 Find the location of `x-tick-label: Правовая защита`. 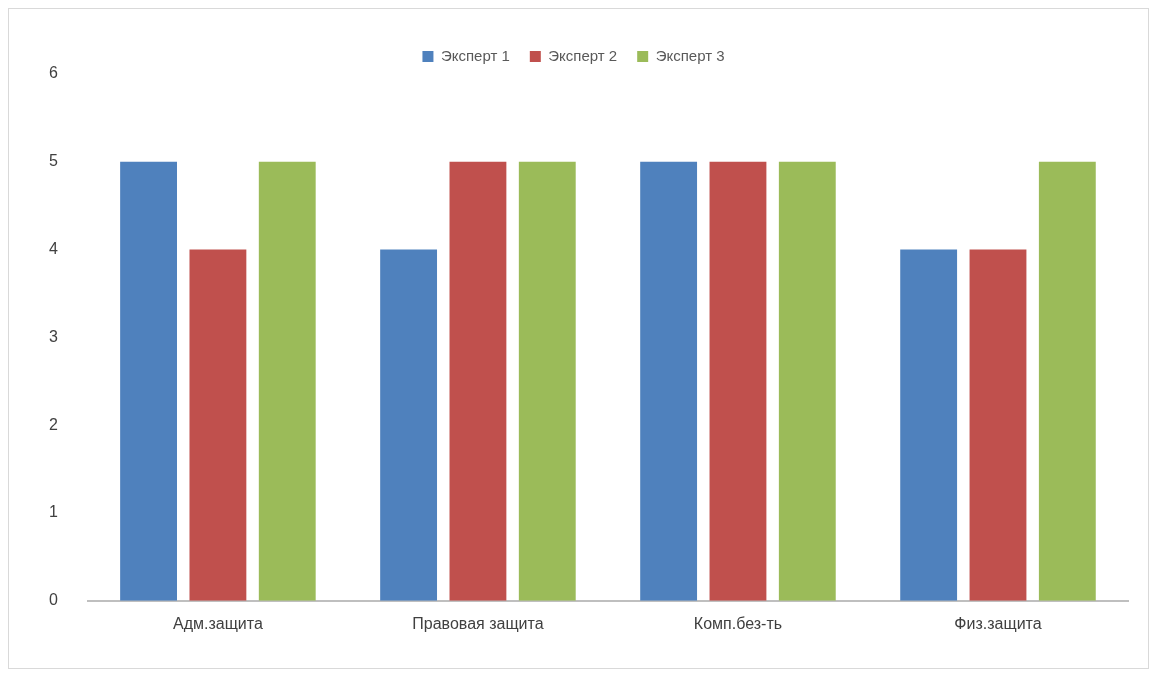

x-tick-label: Правовая защита is located at coordinates (478, 623).